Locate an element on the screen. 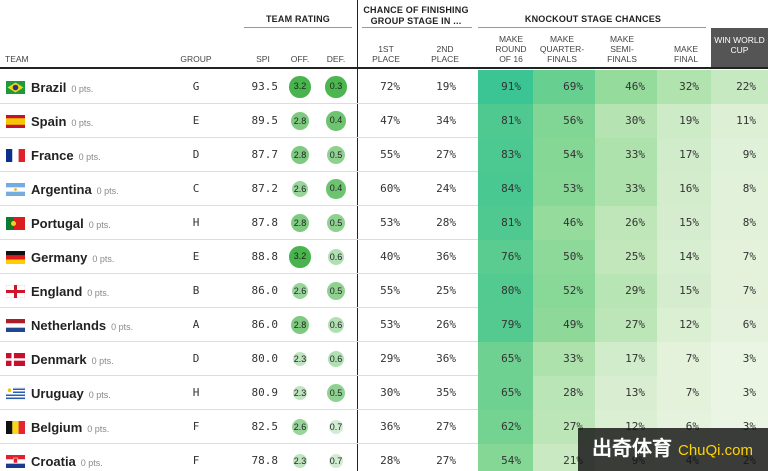 The height and width of the screenshot is (471, 768). team-name: France 0 pts. is located at coordinates (66, 155).